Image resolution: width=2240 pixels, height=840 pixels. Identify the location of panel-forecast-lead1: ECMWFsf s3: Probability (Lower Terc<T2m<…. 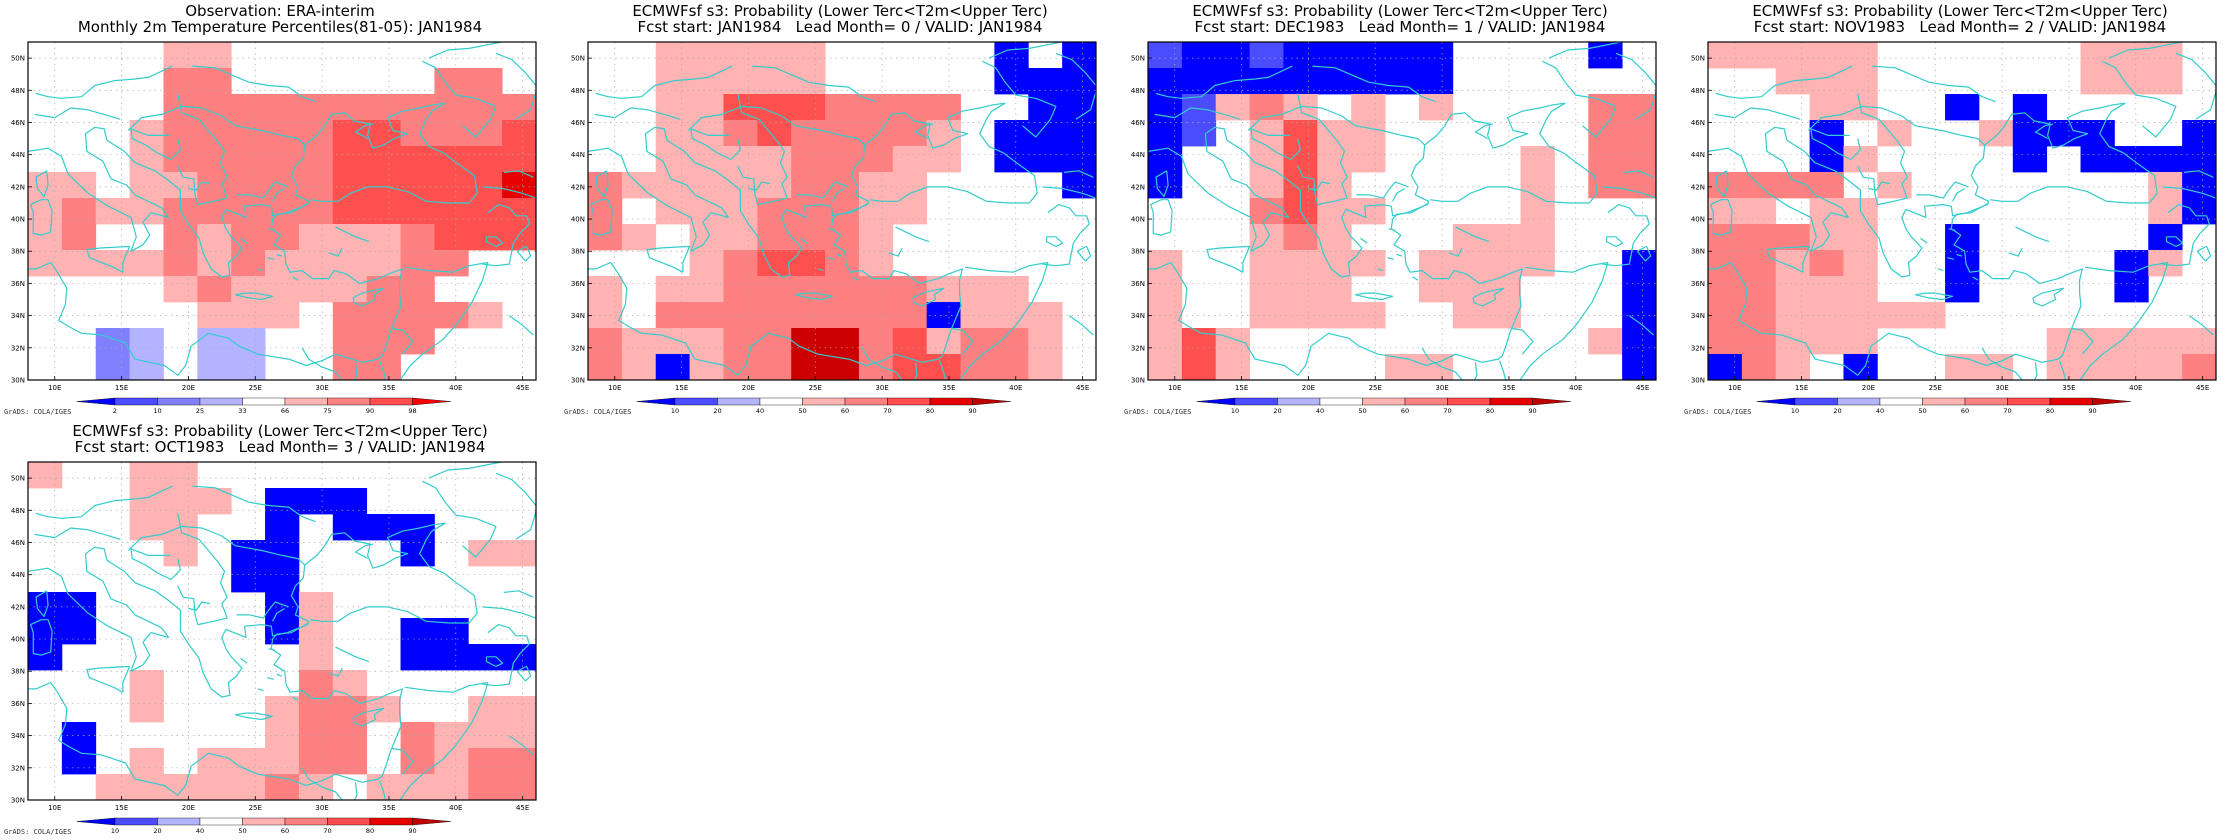
(1400, 210).